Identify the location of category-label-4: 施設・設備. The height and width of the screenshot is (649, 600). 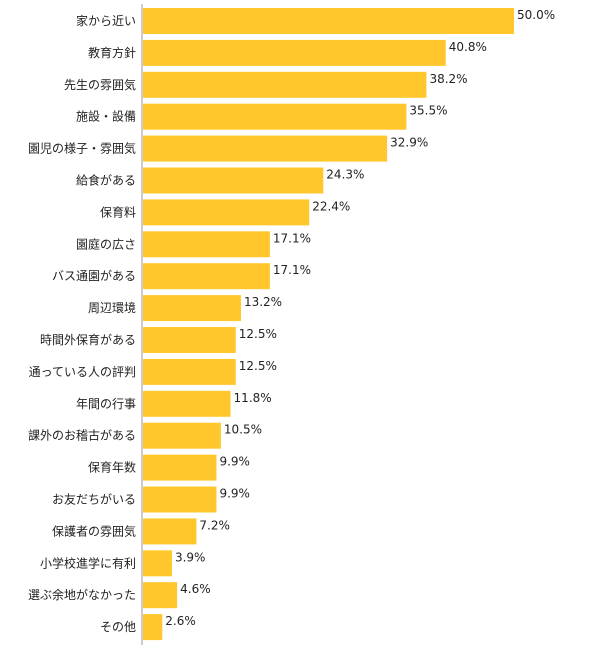
(106, 116).